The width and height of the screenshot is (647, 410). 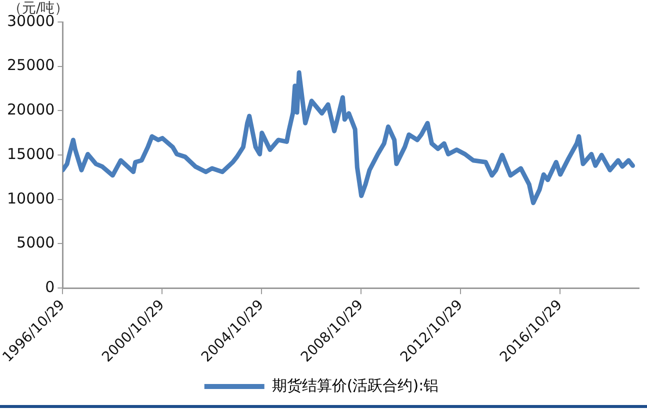 What do you see at coordinates (35, 243) in the screenshot?
I see `y-tick-label: 5000` at bounding box center [35, 243].